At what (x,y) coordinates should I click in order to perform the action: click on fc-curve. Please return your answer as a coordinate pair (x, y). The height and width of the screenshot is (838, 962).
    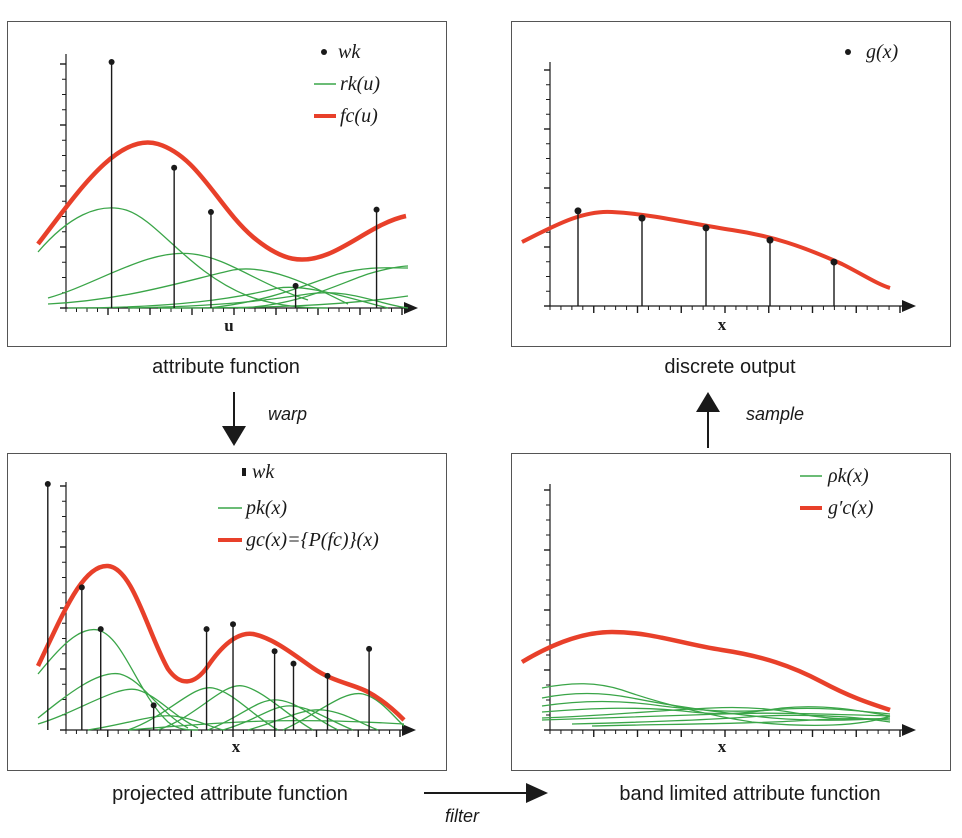
    Looking at the image, I should click on (221, 201).